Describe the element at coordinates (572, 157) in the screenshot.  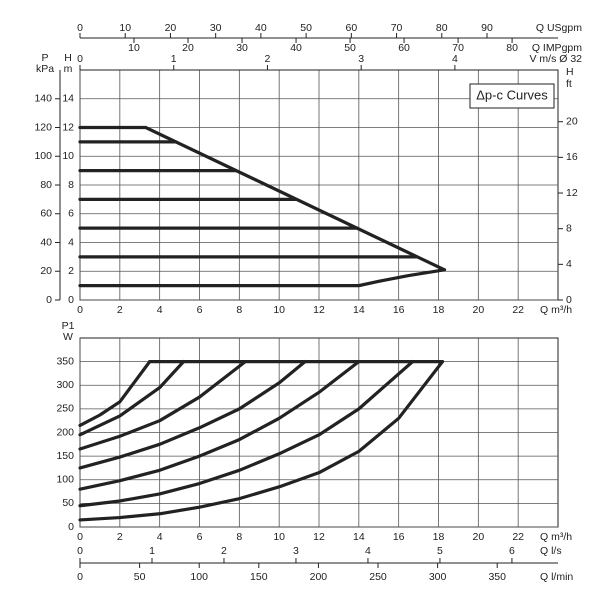
I see `axis-tick-label: 16` at that location.